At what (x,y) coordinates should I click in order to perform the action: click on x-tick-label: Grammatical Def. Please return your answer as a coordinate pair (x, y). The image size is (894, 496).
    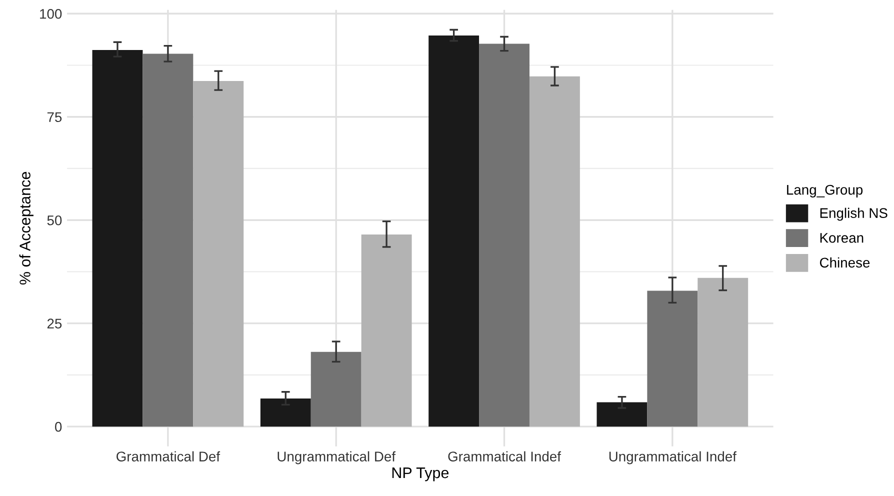
    Looking at the image, I should click on (168, 456).